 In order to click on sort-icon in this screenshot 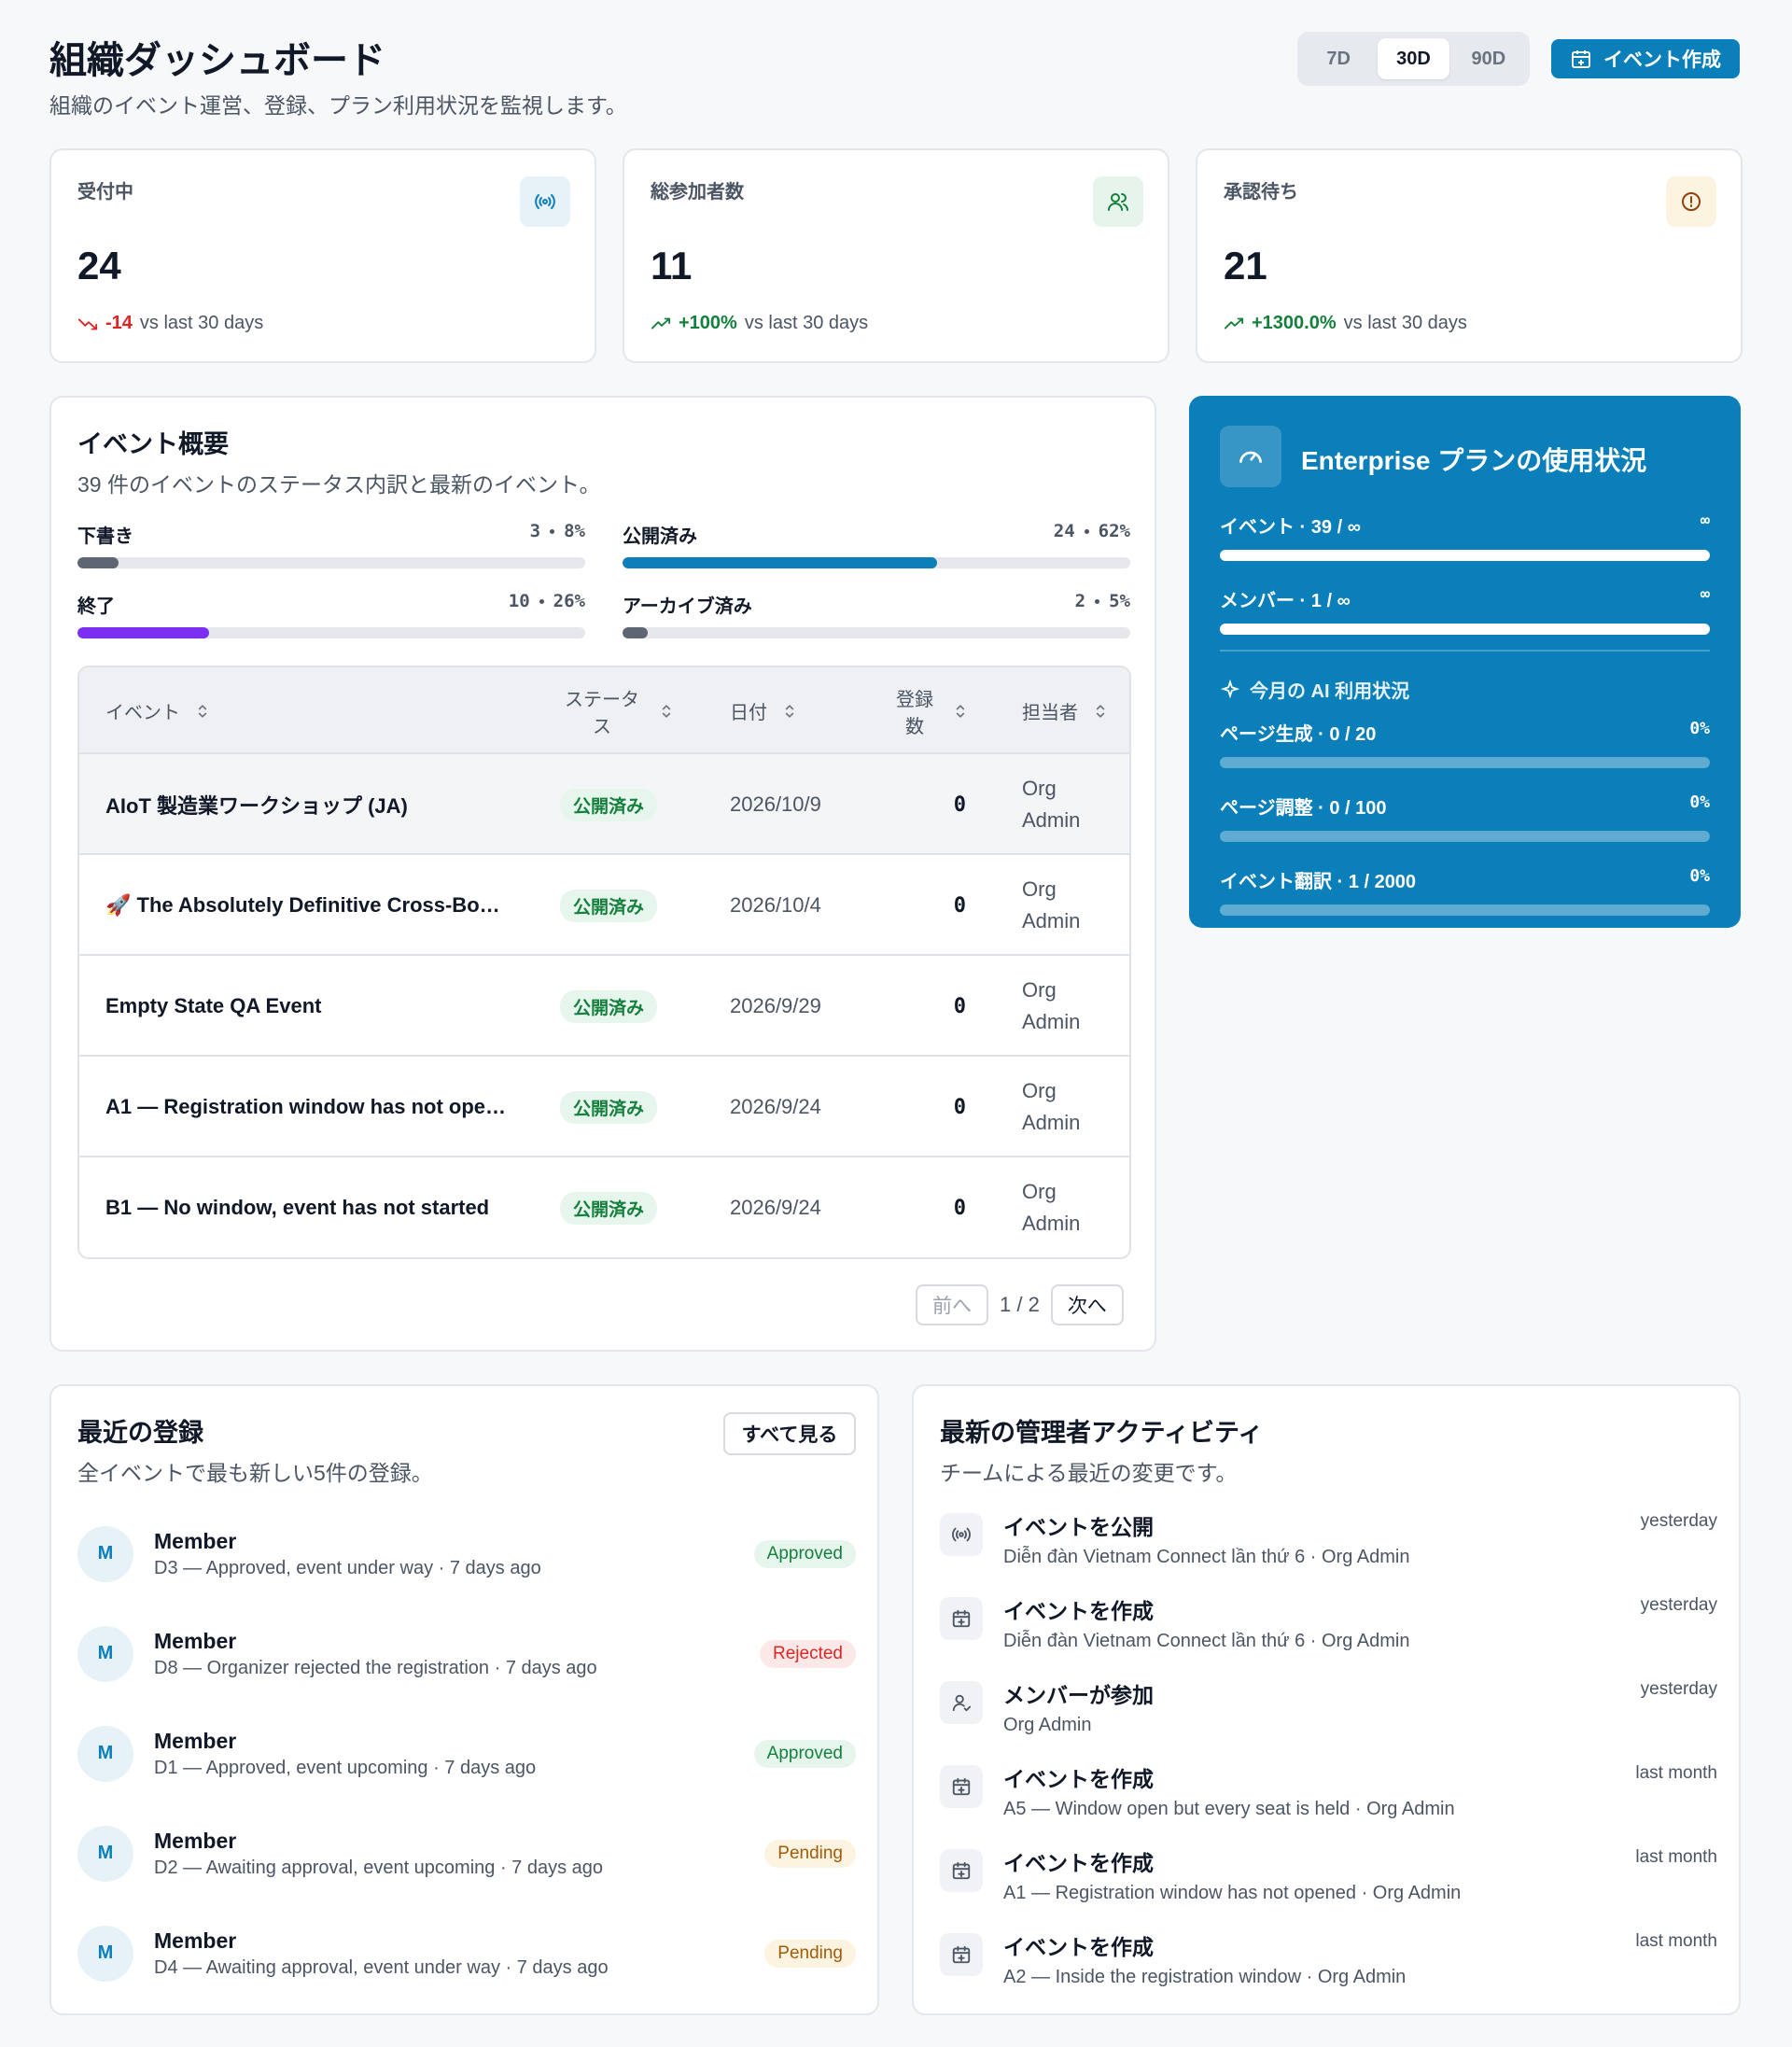, I will do `click(202, 711)`.